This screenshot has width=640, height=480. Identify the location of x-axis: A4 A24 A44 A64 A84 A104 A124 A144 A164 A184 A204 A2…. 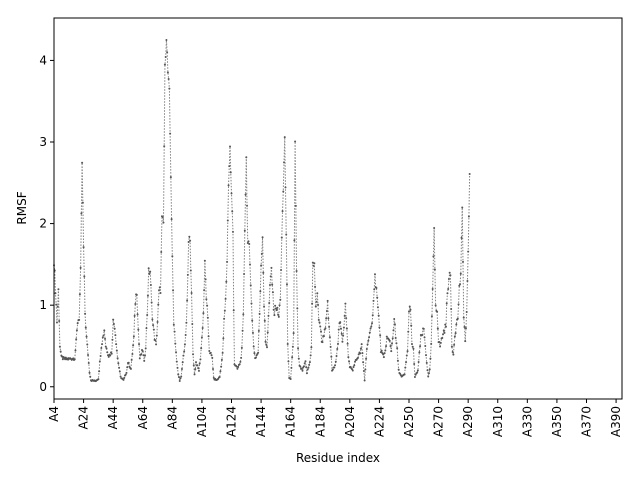
(335, 418).